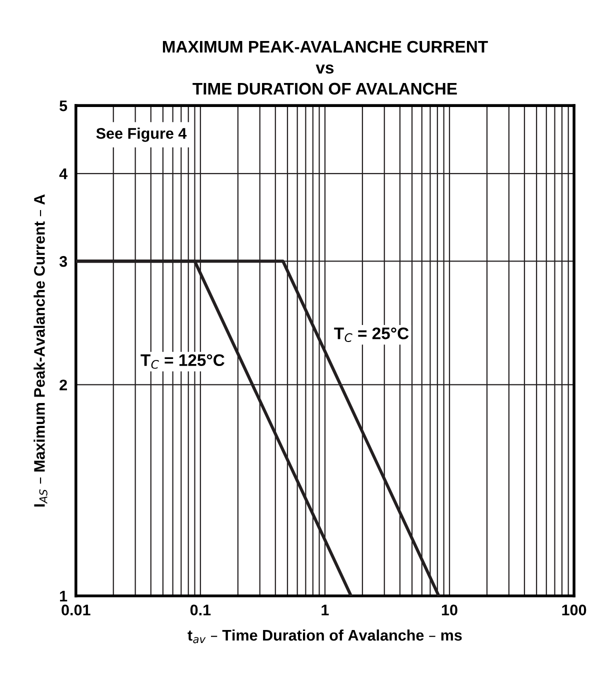  Describe the element at coordinates (325, 67) in the screenshot. I see `chart-title: MAXIMUM PEAK-AVALANCHE CURRENT vs TIME DURATION OF AVALANCHE` at that location.